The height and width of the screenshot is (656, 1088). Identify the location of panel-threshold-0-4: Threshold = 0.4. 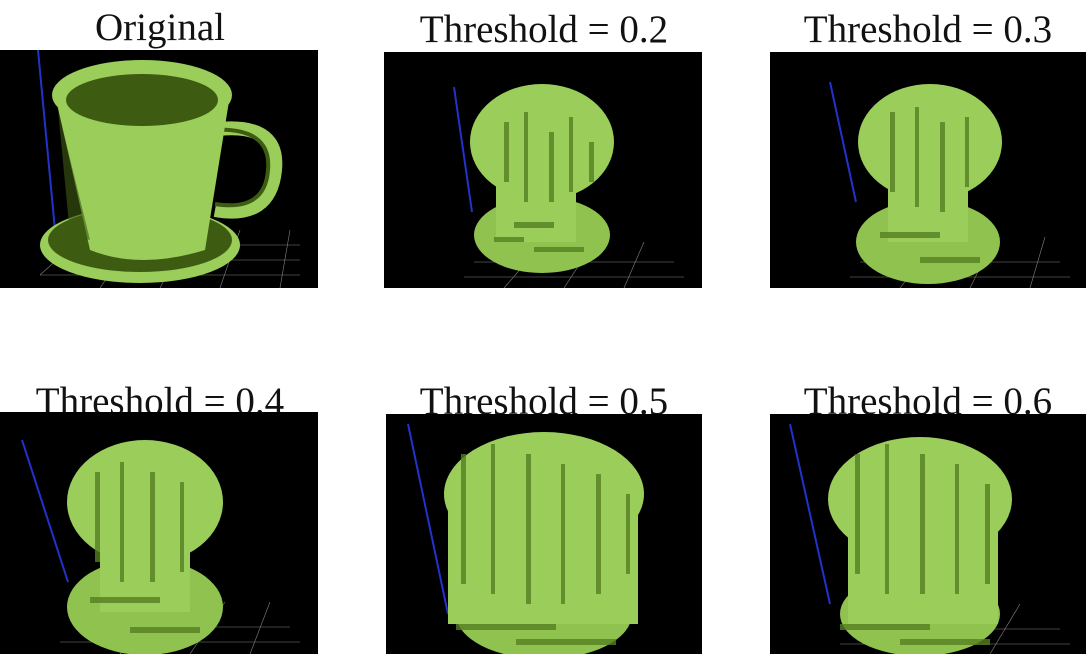
(160, 513).